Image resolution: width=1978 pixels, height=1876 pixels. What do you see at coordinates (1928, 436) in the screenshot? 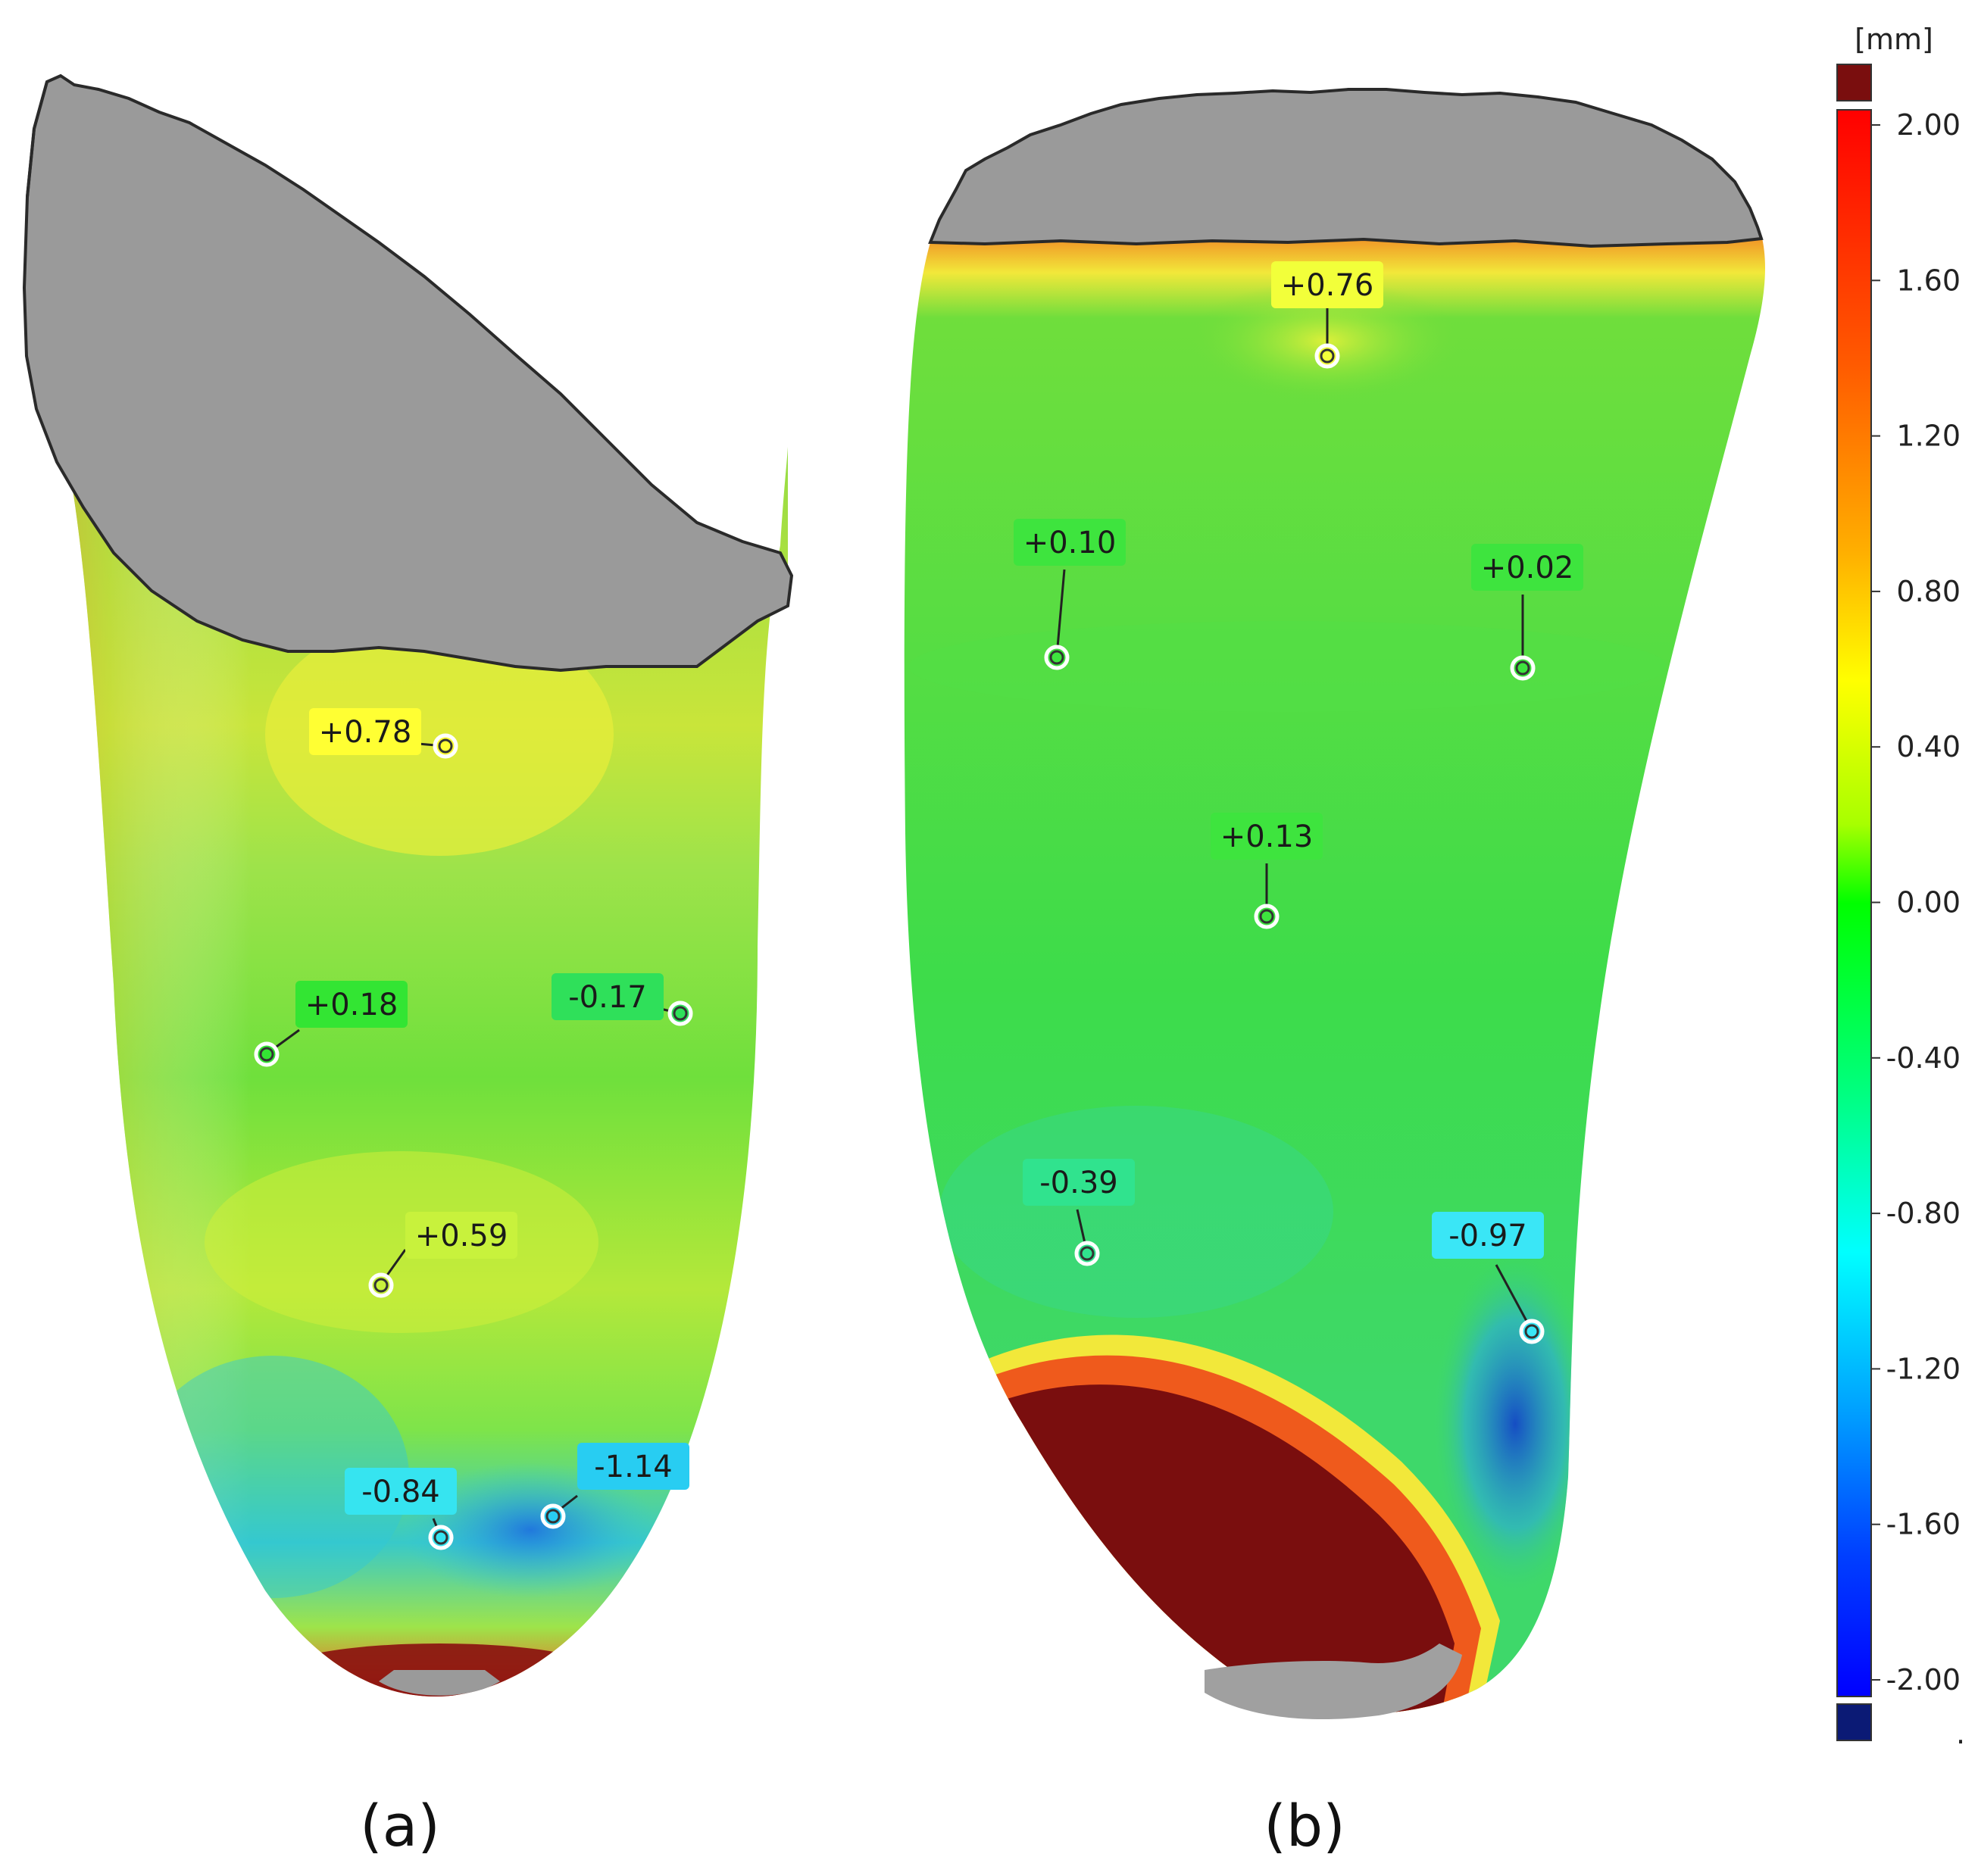
I see `legend-tick-label: 1.20` at bounding box center [1928, 436].